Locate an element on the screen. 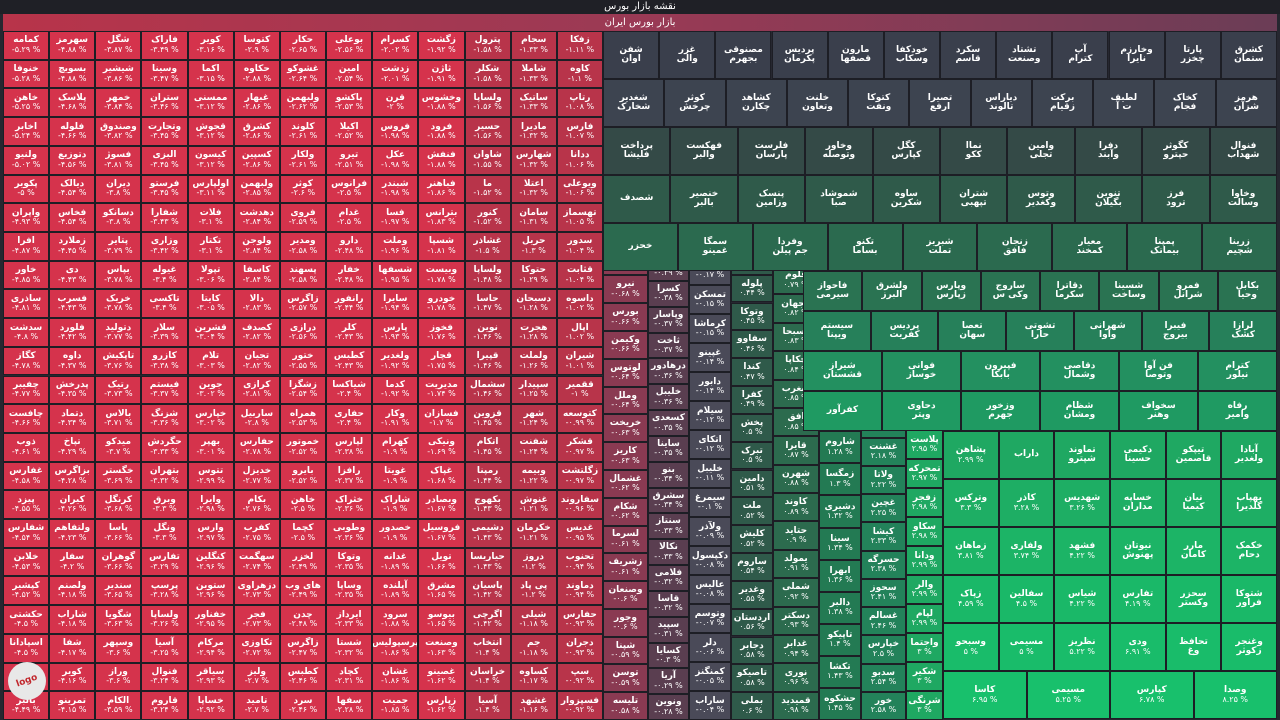 This screenshot has height=720, width=1280. stock-tile: لپارس -۲.۳۸ % is located at coordinates (349, 447).